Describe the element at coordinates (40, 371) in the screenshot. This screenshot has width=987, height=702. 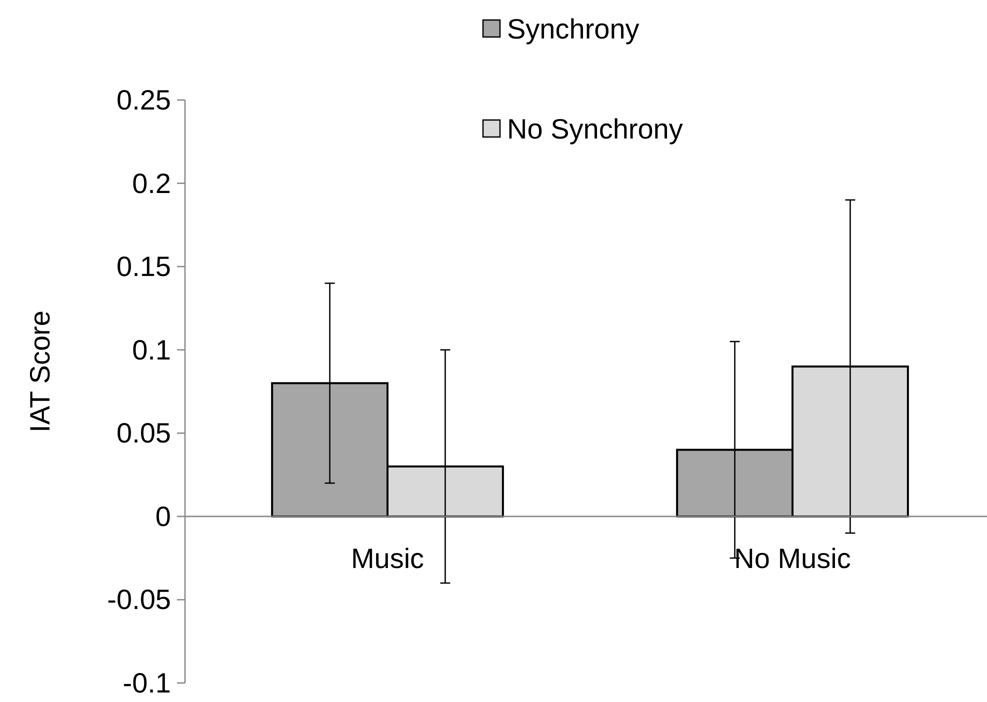
I see `y-axis-title: IAT Score` at that location.